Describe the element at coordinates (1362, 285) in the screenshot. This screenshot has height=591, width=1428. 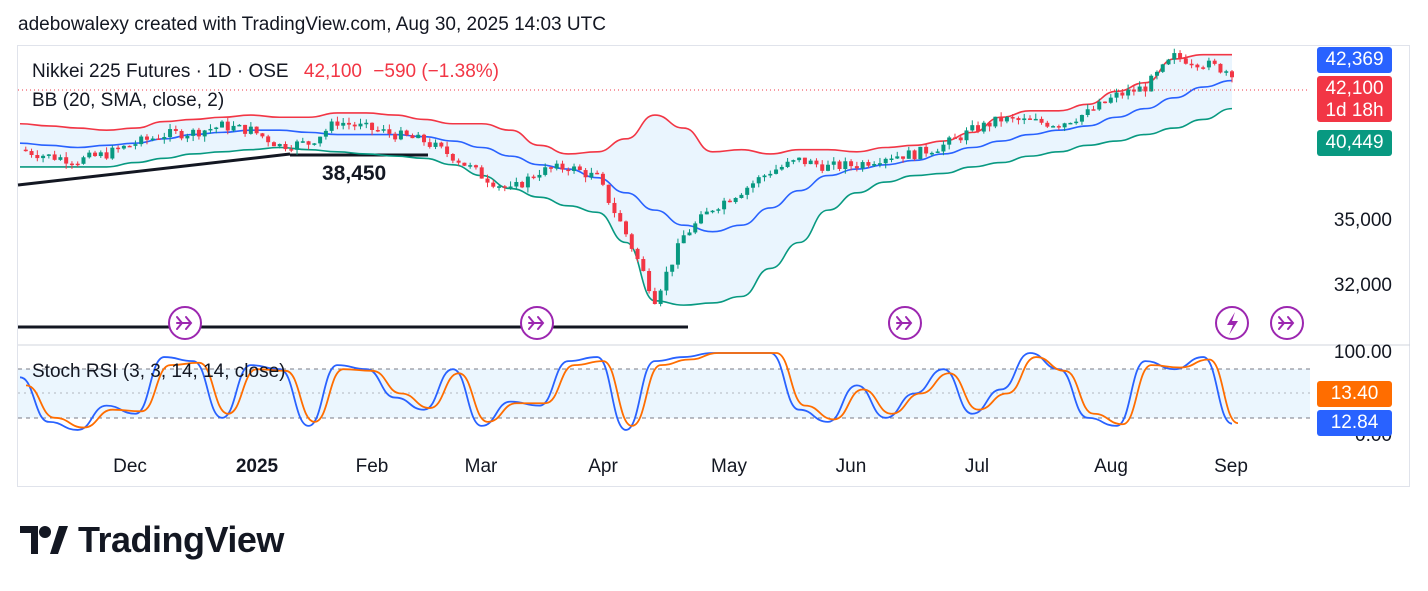
I see `price-axis-label: 32,000` at that location.